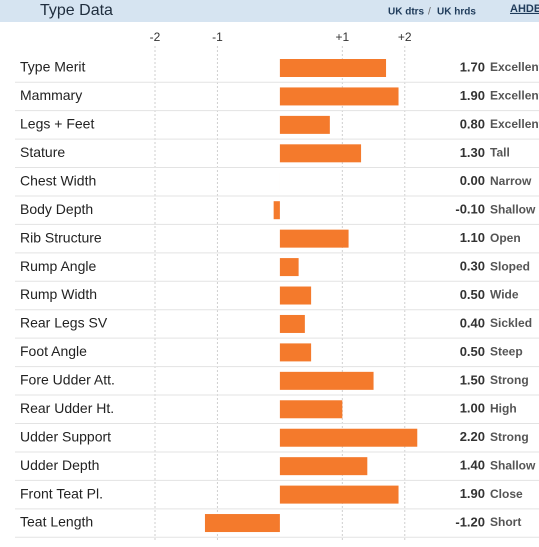 The width and height of the screenshot is (539, 547). I want to click on row-label: Foot Angle, so click(53, 351).